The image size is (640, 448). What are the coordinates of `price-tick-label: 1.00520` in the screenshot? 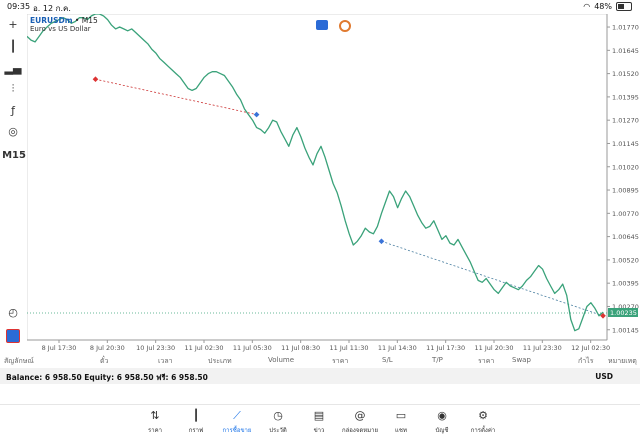 It's located at (625, 260).